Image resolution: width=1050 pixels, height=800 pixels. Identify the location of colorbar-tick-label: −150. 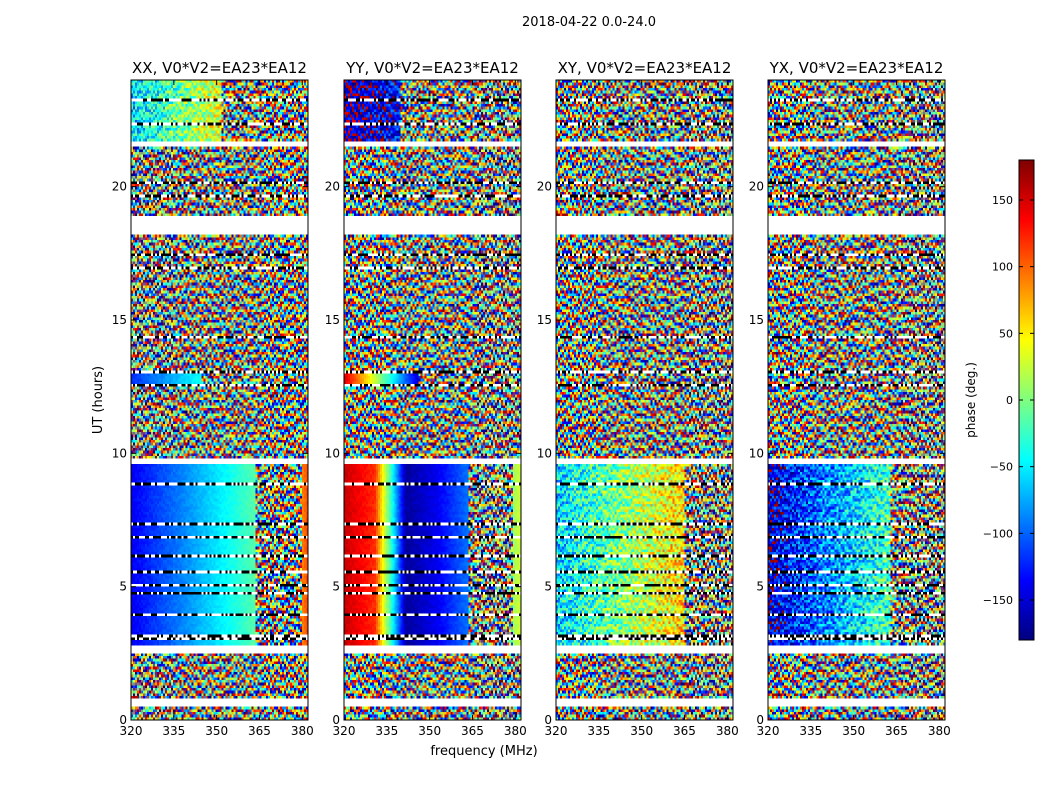
(998, 600).